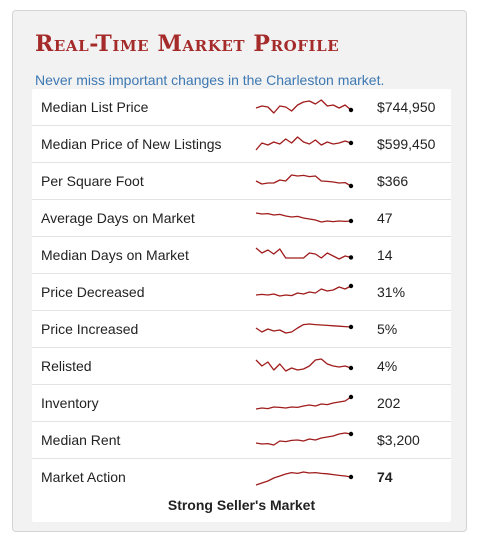 This screenshot has height=544, width=477. I want to click on metric-label: Market Action, so click(83, 477).